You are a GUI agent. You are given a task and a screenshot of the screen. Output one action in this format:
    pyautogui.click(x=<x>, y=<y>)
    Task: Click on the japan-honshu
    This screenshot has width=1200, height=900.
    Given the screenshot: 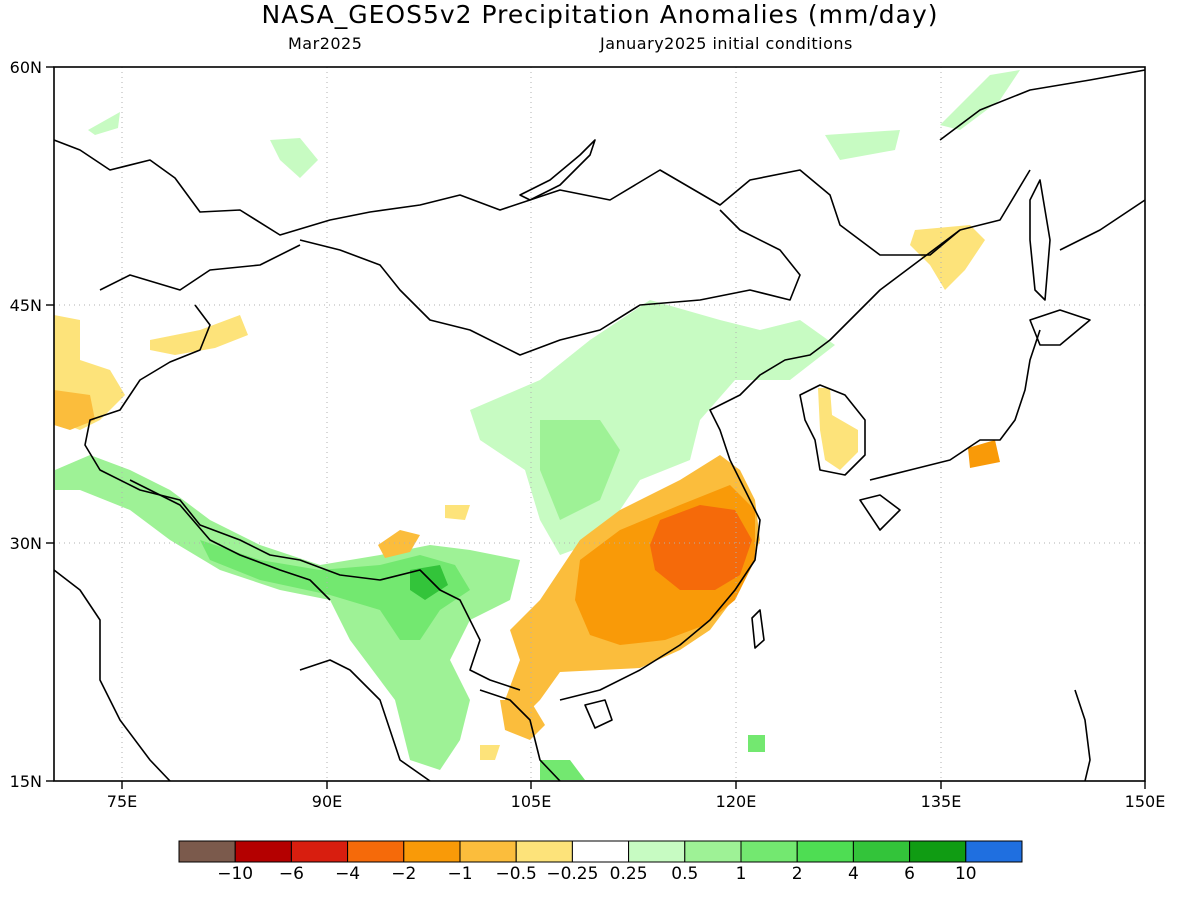 What is the action you would take?
    pyautogui.click(x=955, y=405)
    